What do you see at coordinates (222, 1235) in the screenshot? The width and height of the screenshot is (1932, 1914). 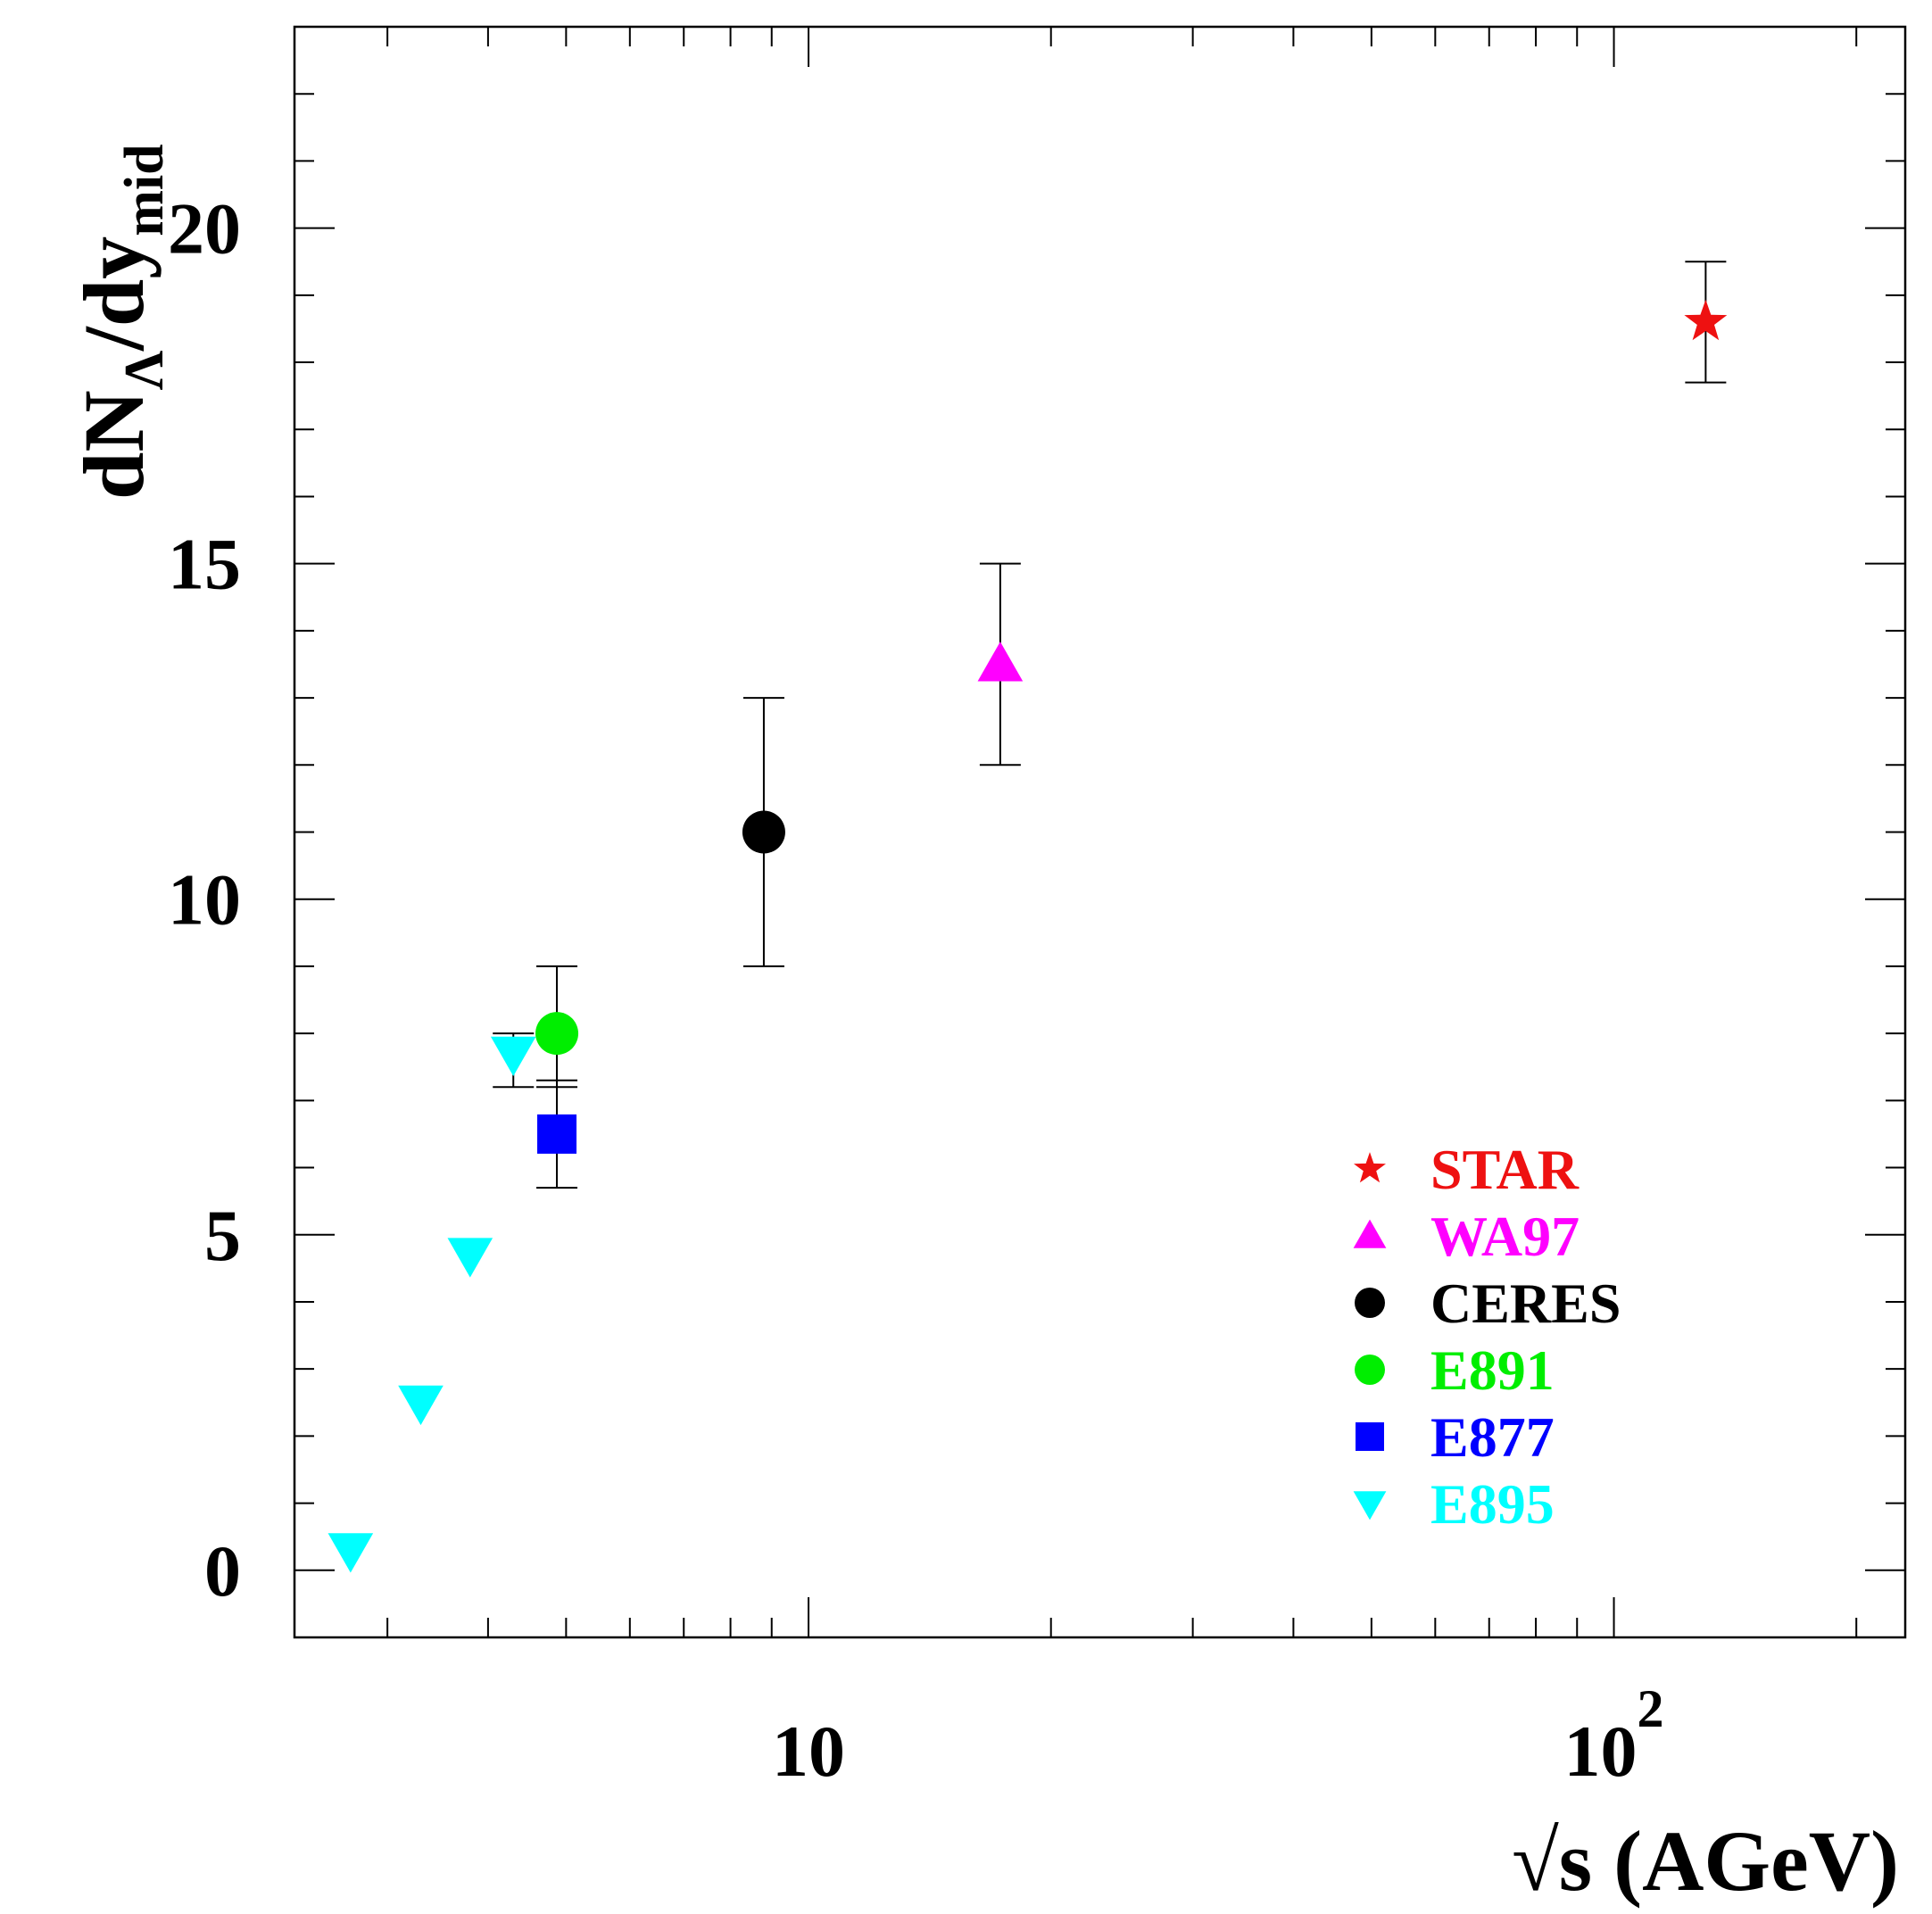 I see `y-tick-label: 5` at bounding box center [222, 1235].